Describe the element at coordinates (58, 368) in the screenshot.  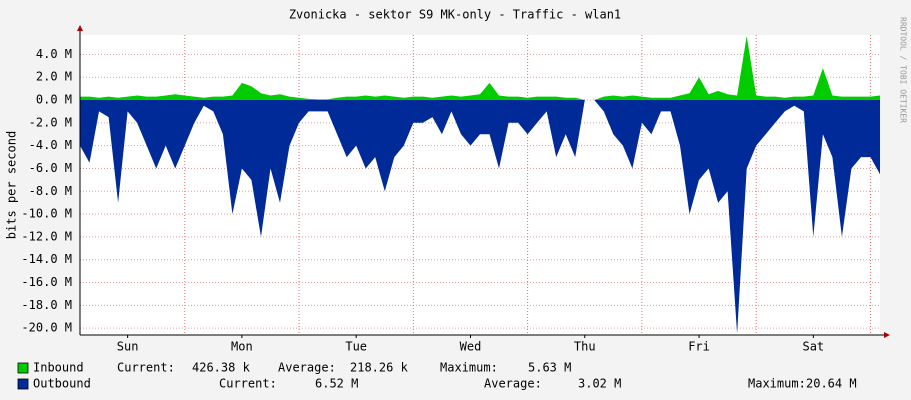
I see `legend-label: Inbound` at that location.